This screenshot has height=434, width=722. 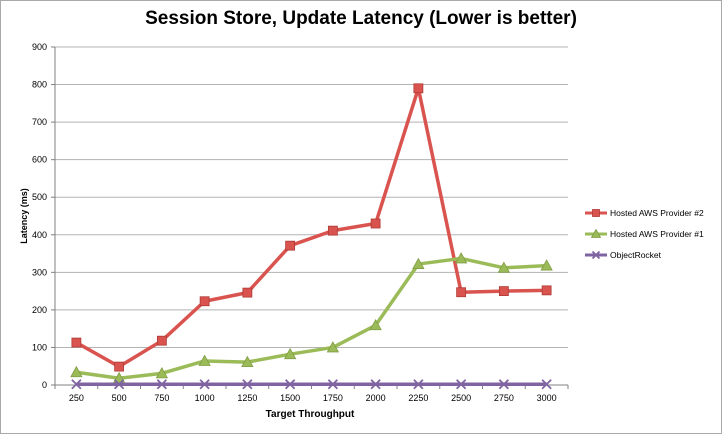 I want to click on y-tick-label: 600, so click(x=39, y=160).